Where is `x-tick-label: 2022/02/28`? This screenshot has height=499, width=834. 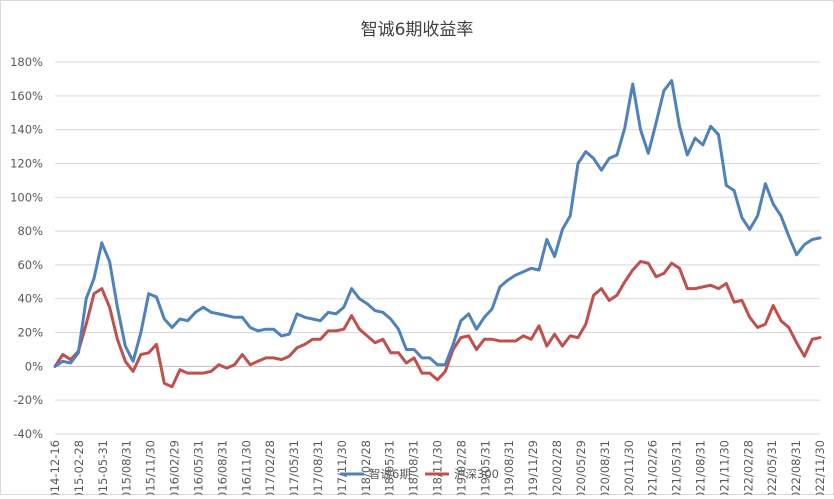
x-tick-label: 2022/02/28 is located at coordinates (748, 467).